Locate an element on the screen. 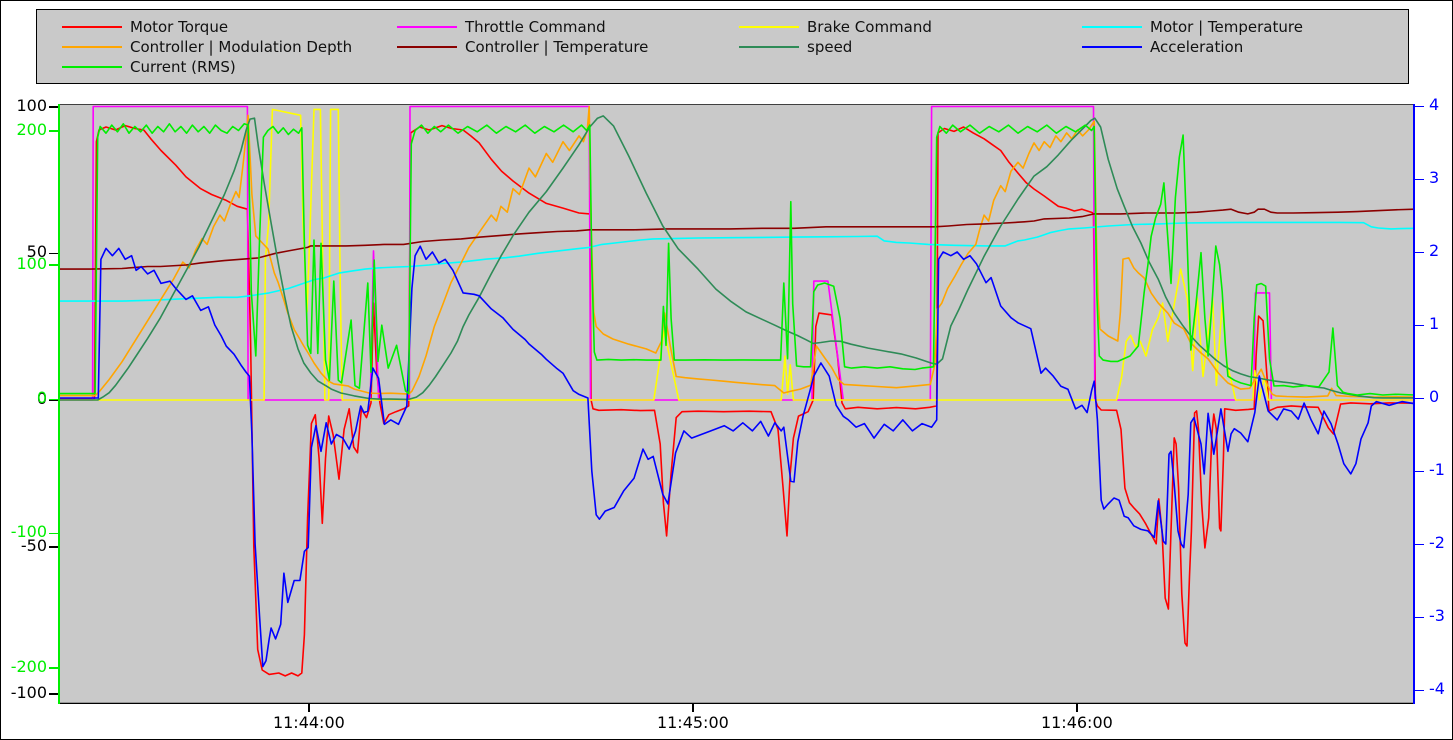 The width and height of the screenshot is (1453, 740). right-axis-label: -3 is located at coordinates (1437, 615).